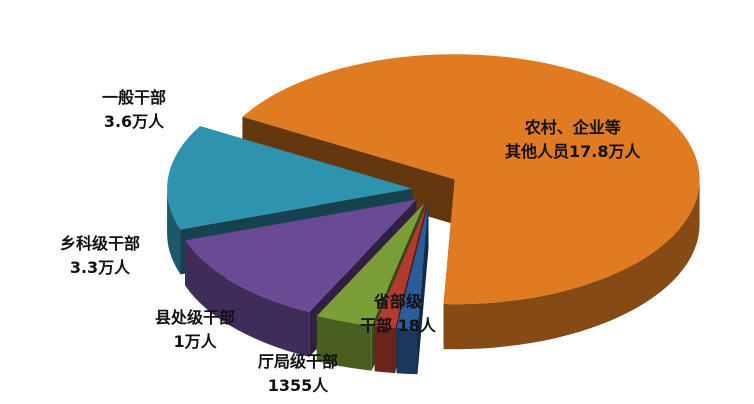  Describe the element at coordinates (572, 127) in the screenshot. I see `label-other-line1: 农村、企业等` at that location.